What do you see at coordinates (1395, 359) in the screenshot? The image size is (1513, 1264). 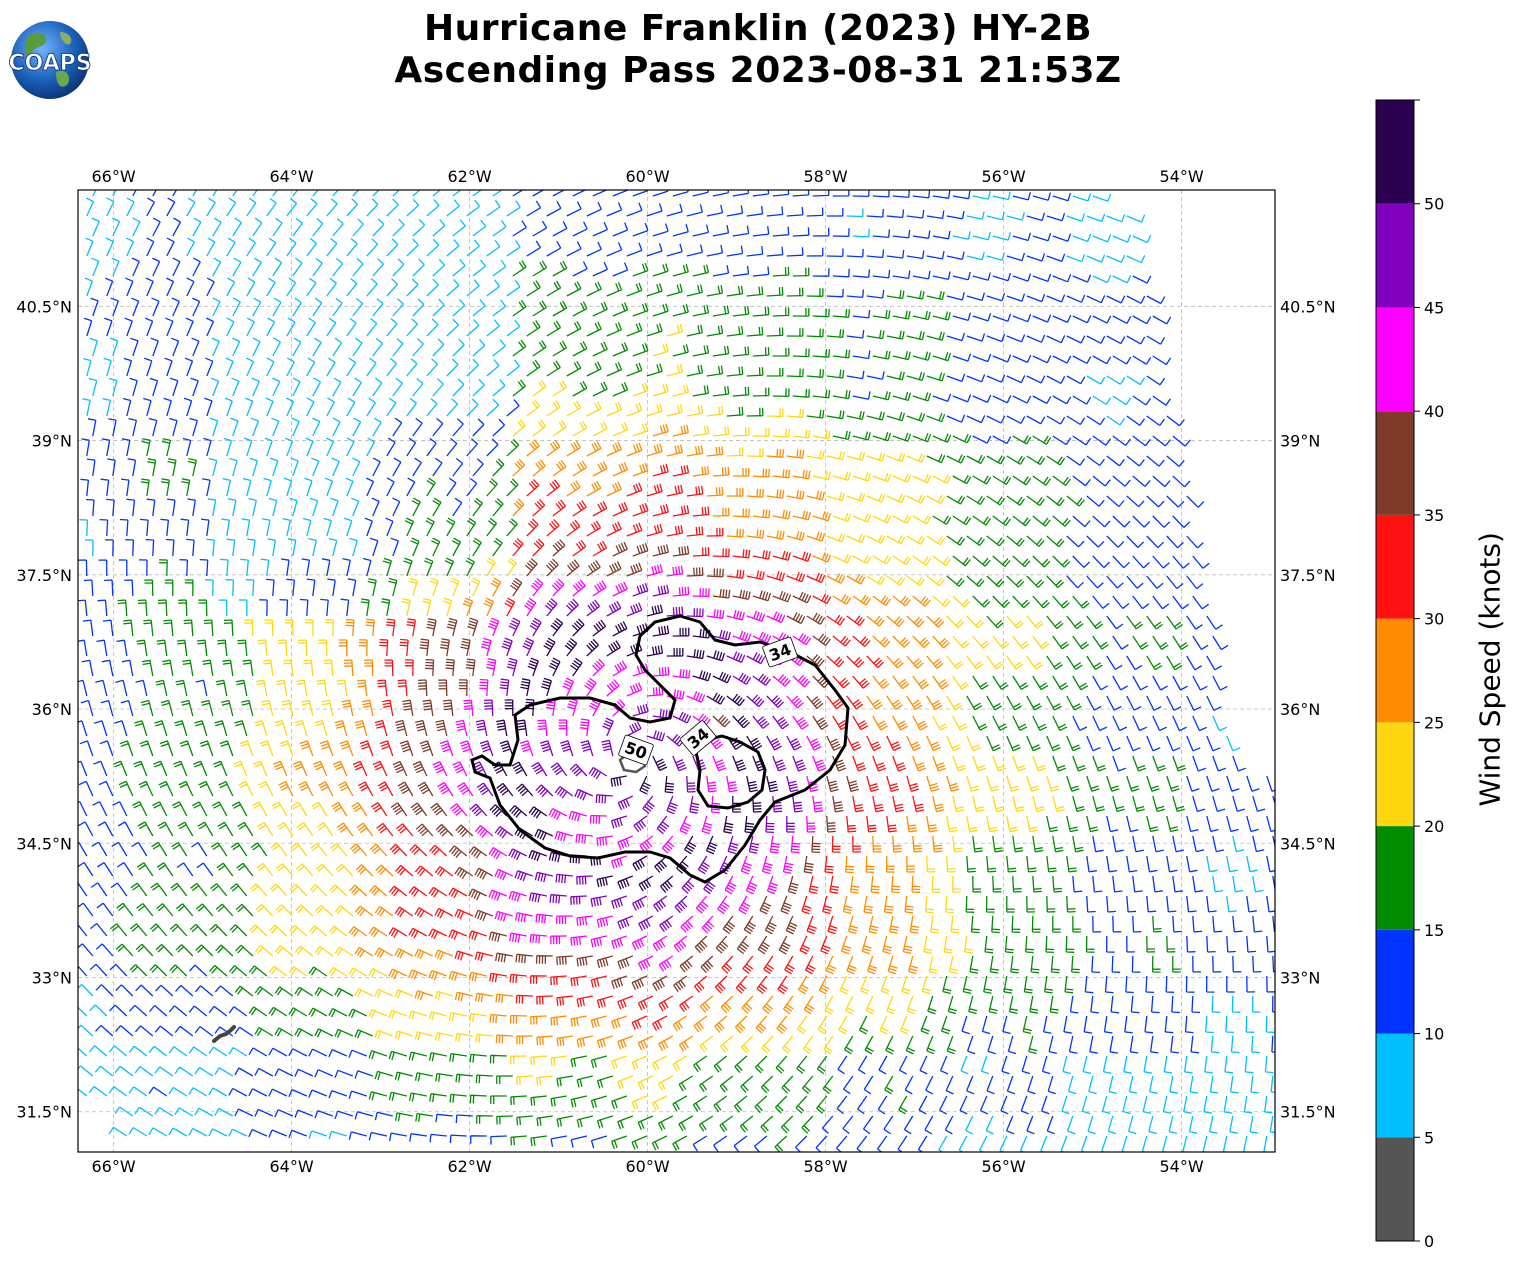 I see `colorbar-bin` at bounding box center [1395, 359].